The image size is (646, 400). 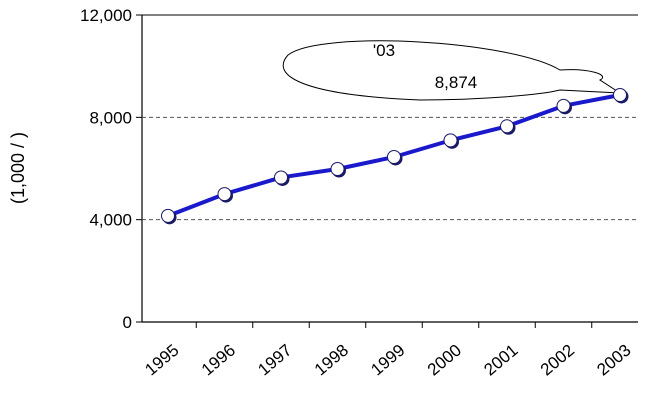 What do you see at coordinates (331, 360) in the screenshot?
I see `x-tick-label: 1998` at bounding box center [331, 360].